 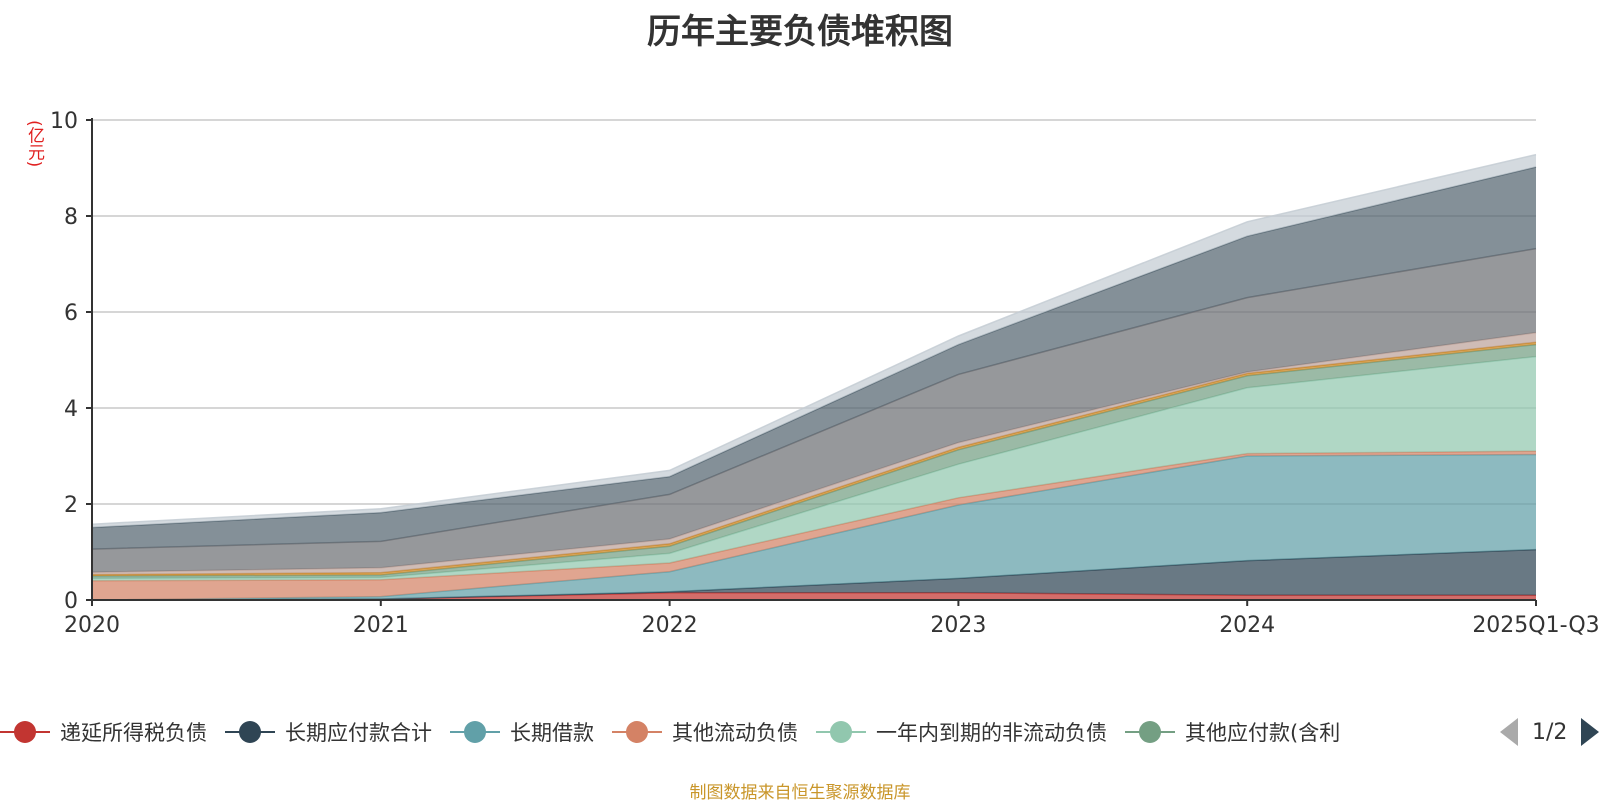 I want to click on x-tick-label: 2024, so click(x=1247, y=625).